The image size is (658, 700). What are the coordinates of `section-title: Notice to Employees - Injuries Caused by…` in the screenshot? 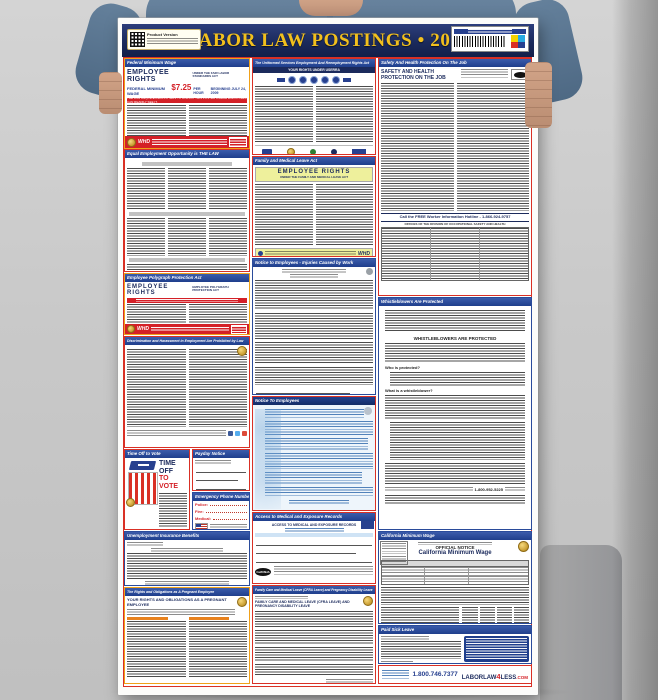 It's located at (314, 263).